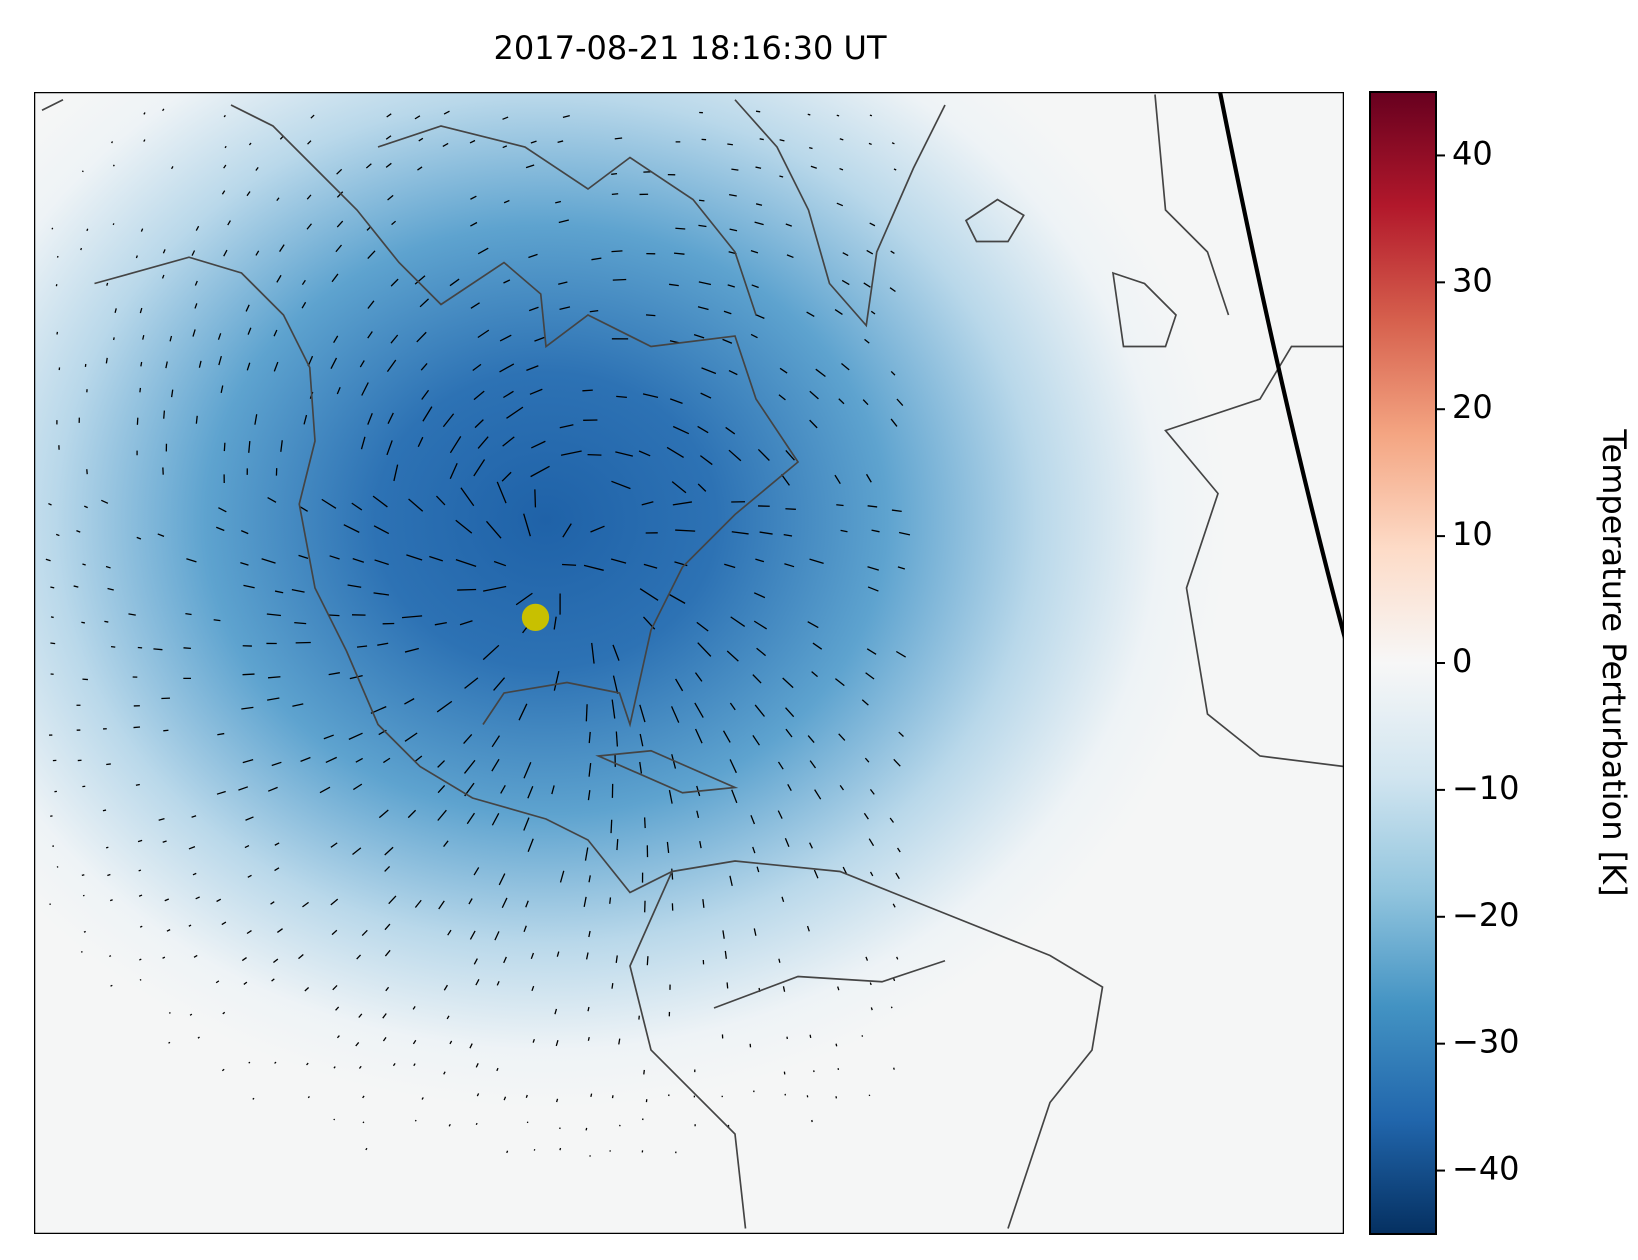 This screenshot has width=1638, height=1260. What do you see at coordinates (840, 213) in the screenshot?
I see `greenland` at bounding box center [840, 213].